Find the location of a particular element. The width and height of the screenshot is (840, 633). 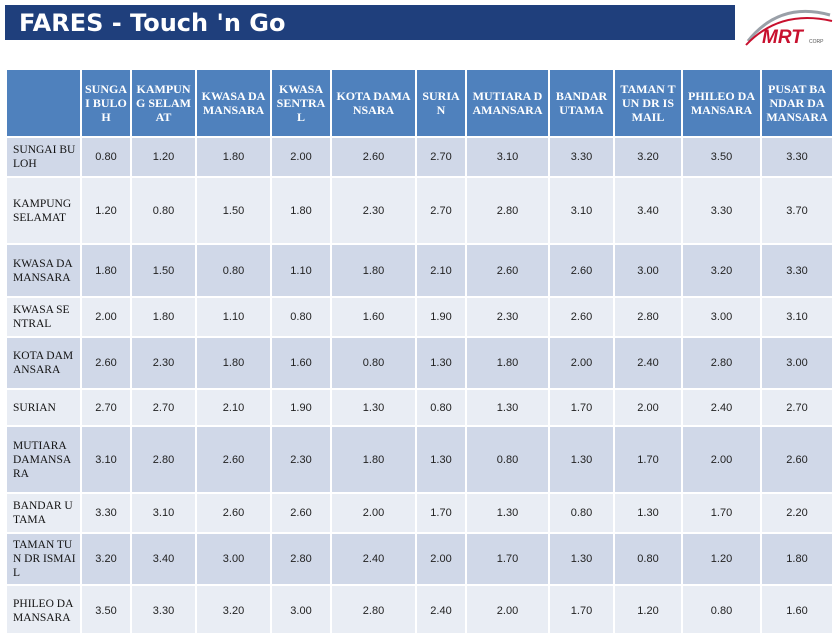

logo-sub: CORP is located at coordinates (816, 42).